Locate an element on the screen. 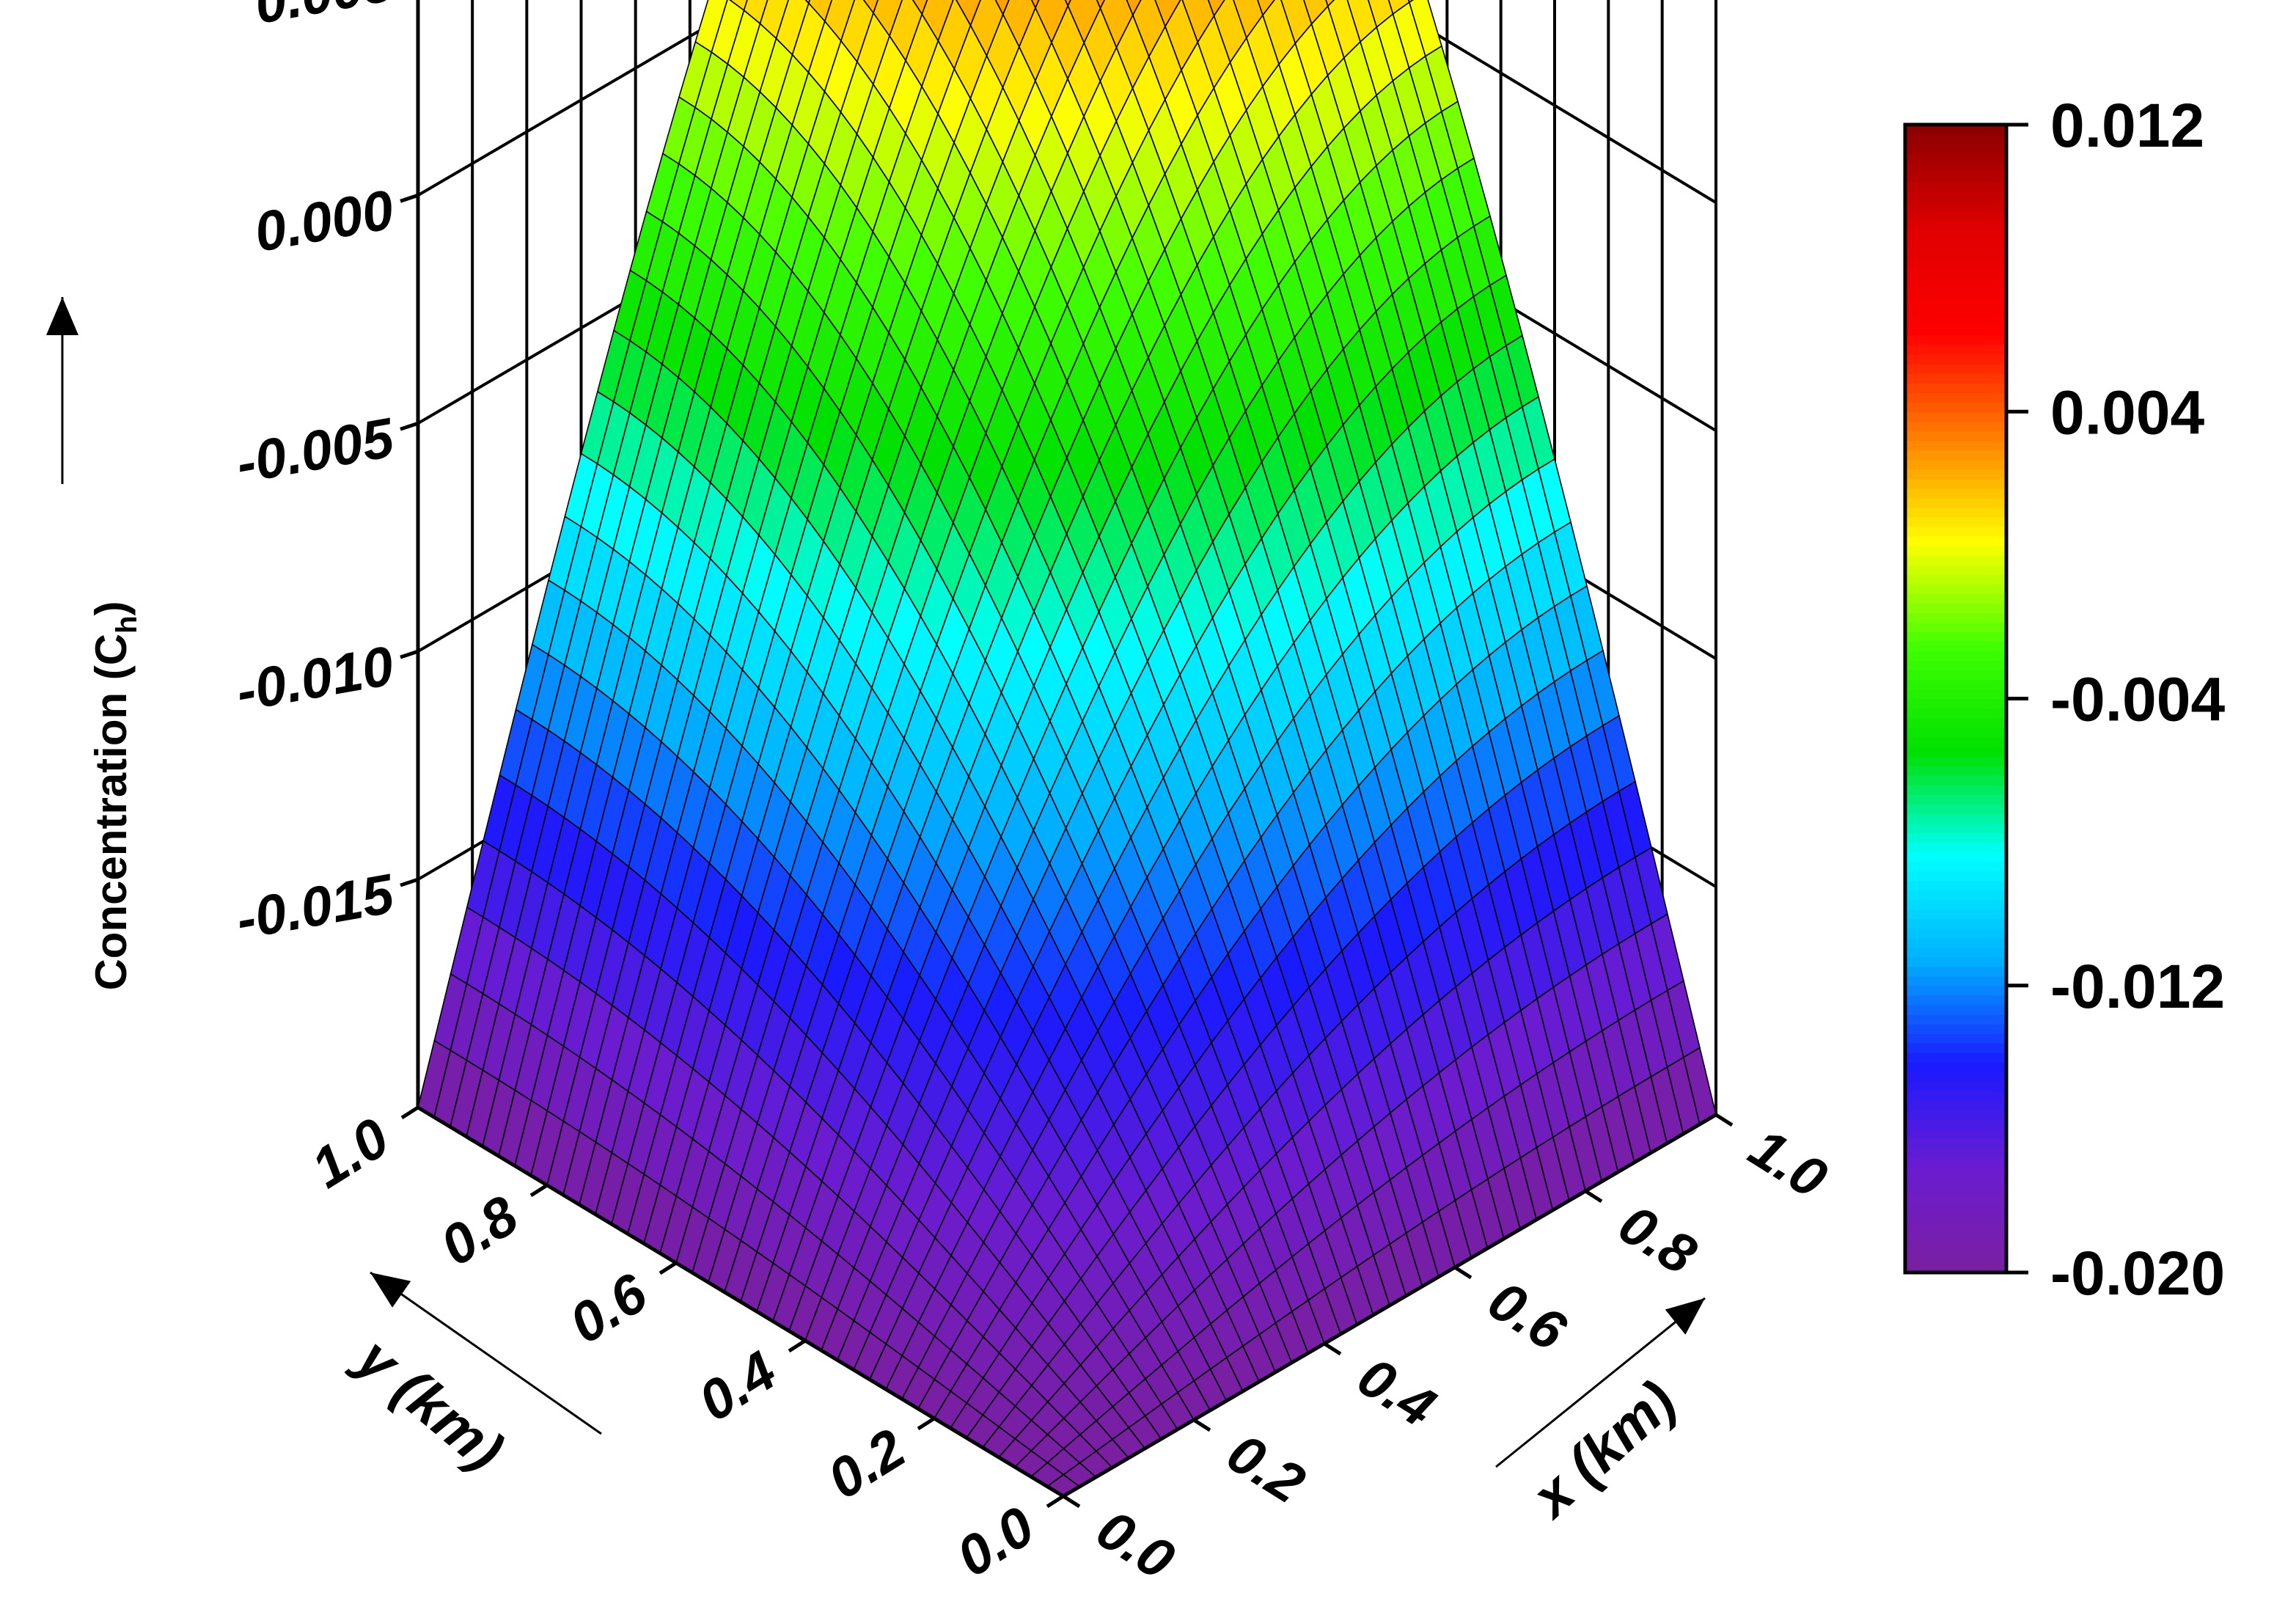 The height and width of the screenshot is (1604, 2296). y-axis-label-group: y (km) is located at coordinates (429, 1403).